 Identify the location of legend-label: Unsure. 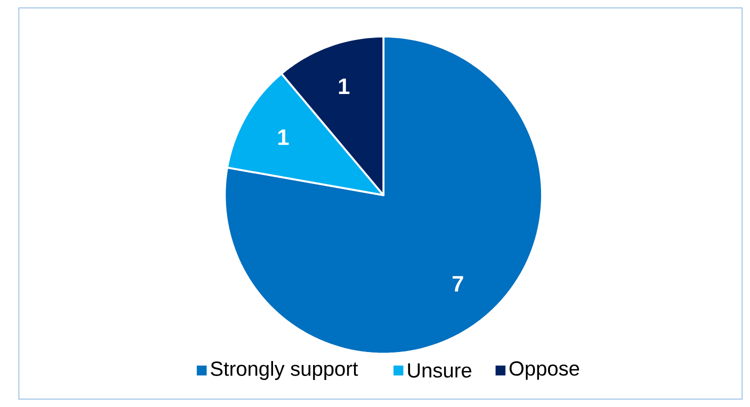
(440, 370).